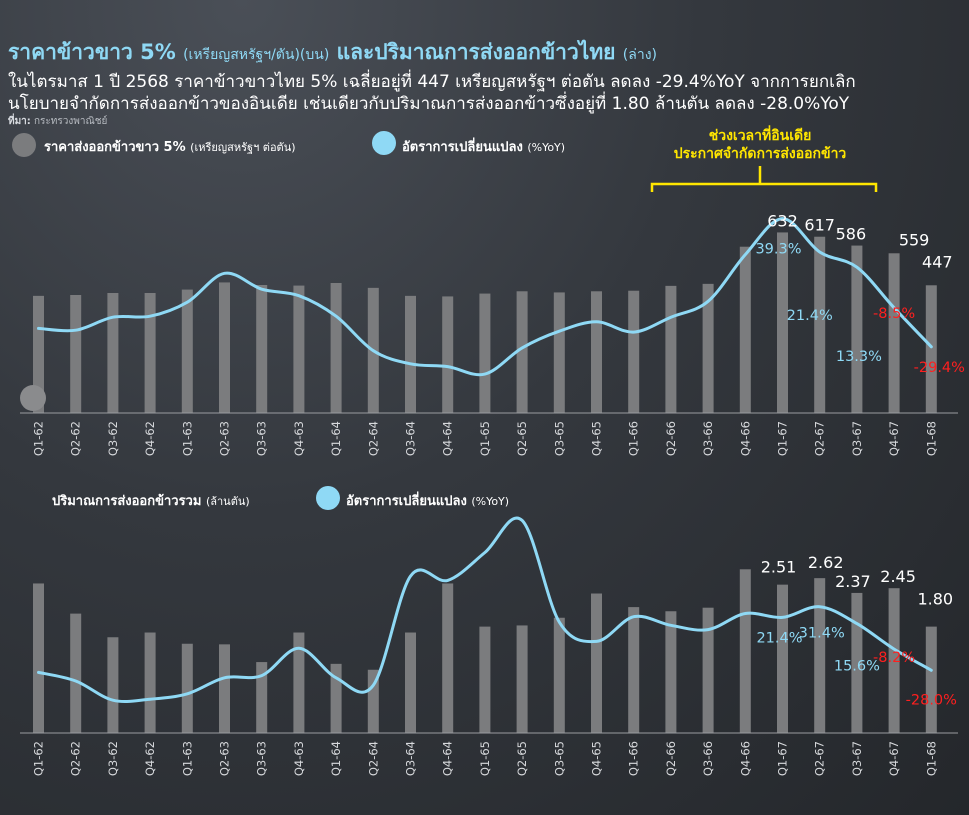 This screenshot has width=969, height=815. Describe the element at coordinates (935, 599) in the screenshot. I see `bar-value-label: 1.80` at that location.